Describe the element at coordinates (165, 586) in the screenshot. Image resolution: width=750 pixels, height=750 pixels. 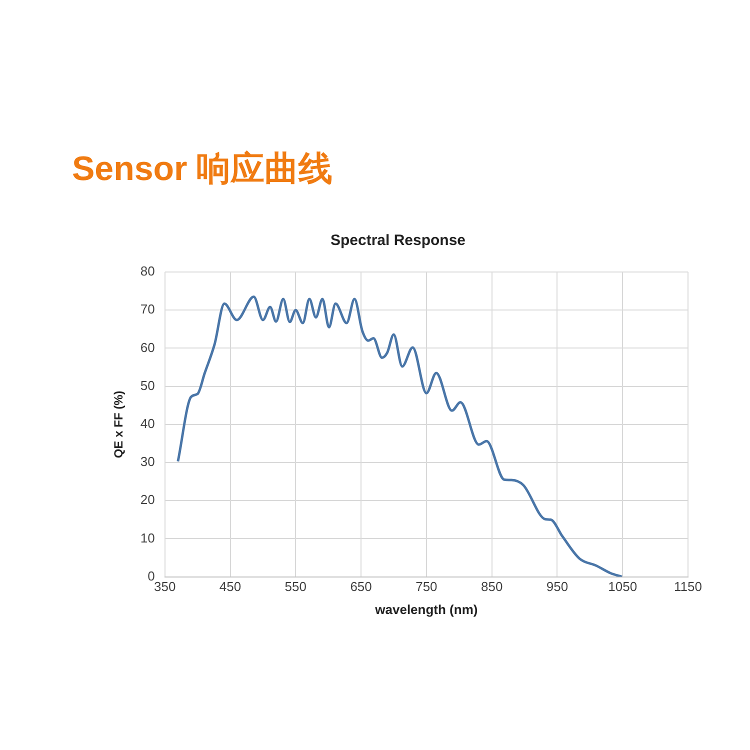
I see `x-tick-label: 350` at that location.